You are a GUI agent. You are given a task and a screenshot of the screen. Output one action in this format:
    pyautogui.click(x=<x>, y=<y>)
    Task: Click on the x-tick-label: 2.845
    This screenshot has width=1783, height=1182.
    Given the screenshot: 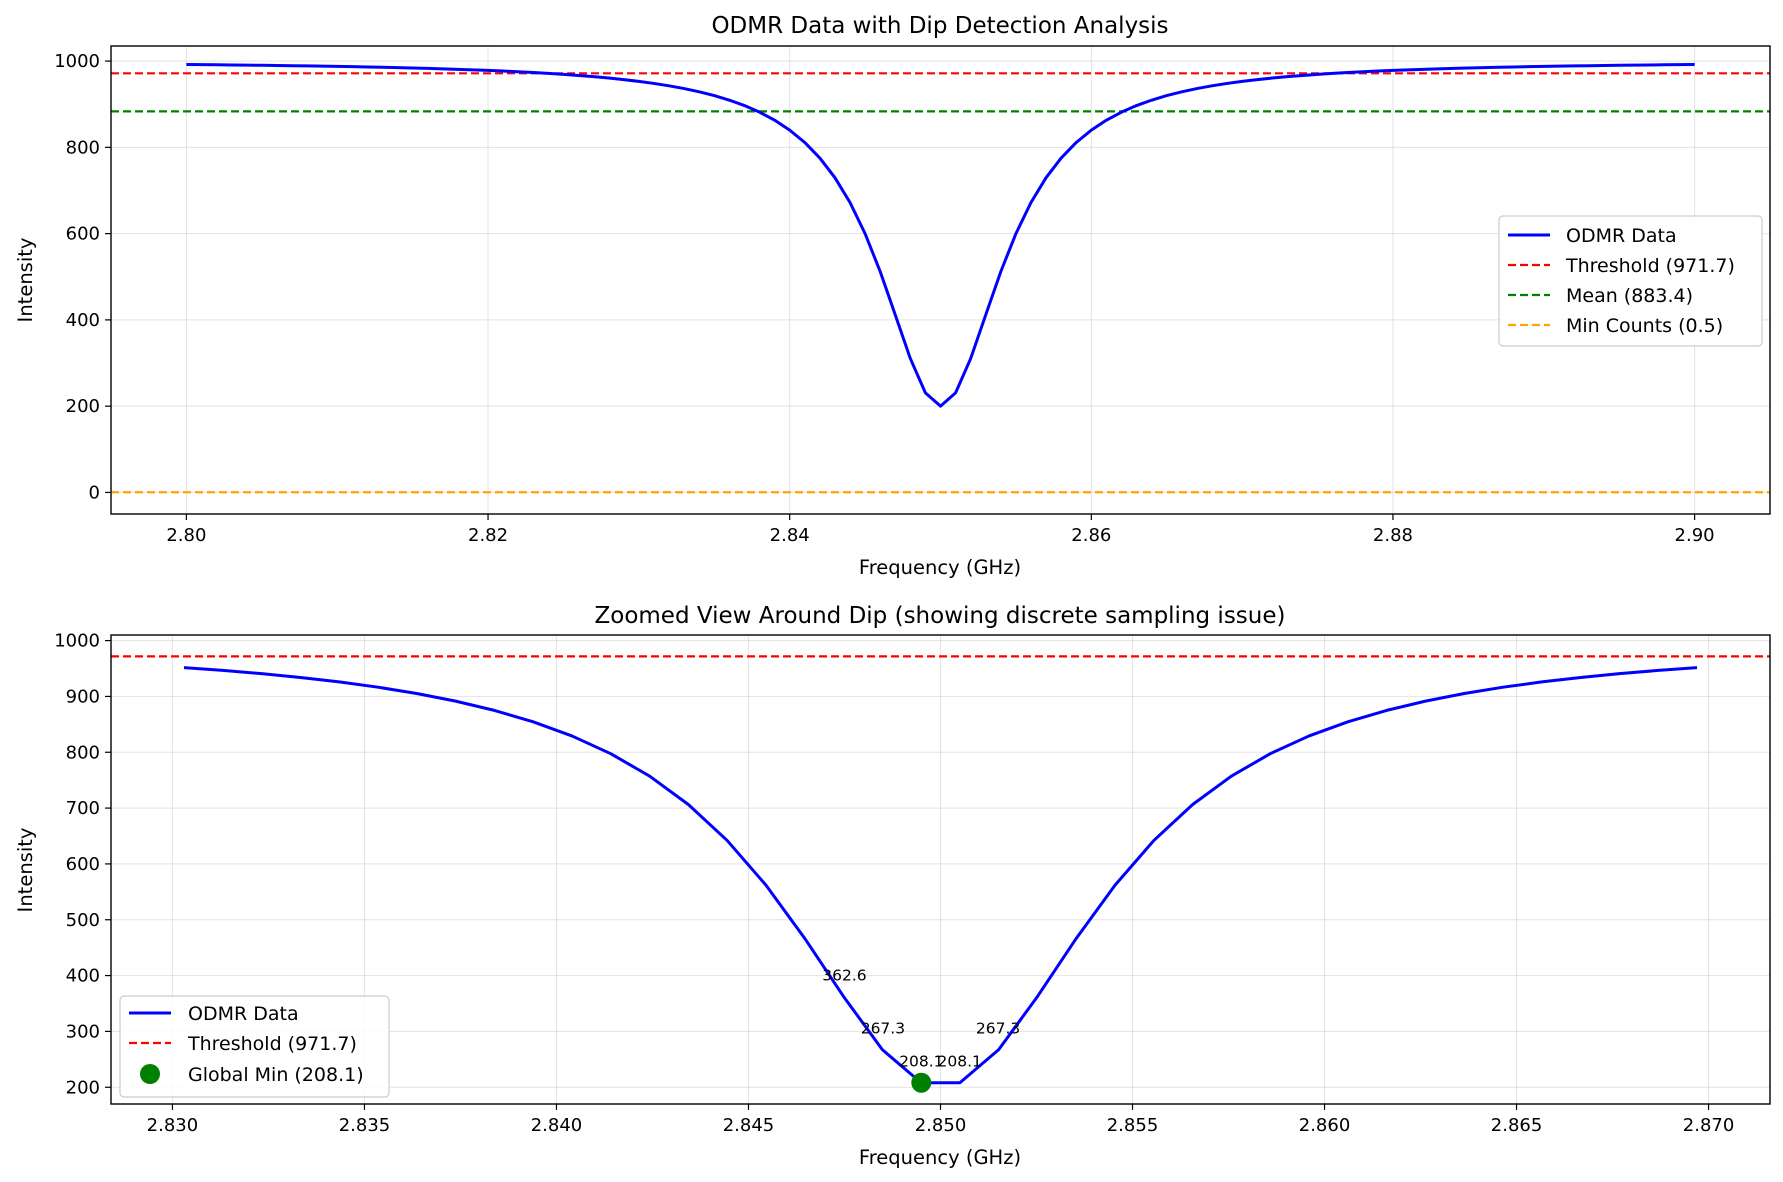 What is the action you would take?
    pyautogui.click(x=749, y=1125)
    